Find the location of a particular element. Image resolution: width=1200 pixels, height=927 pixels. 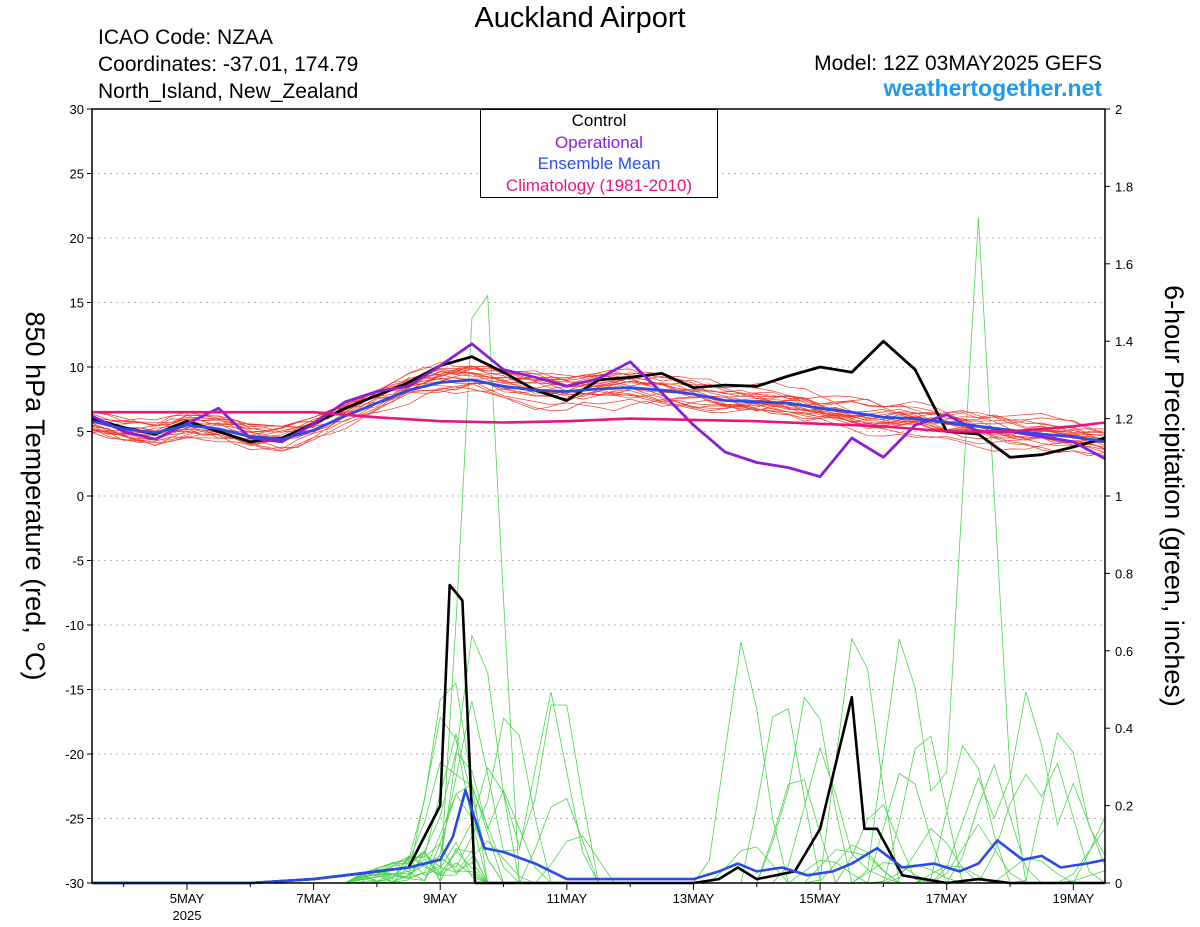

y-left-tick-label: 0 is located at coordinates (80, 496).